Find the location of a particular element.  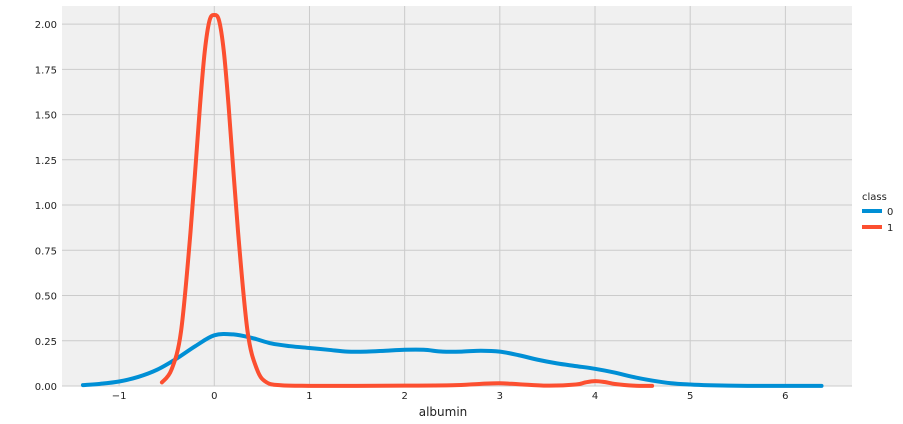

legend: class 0 1 is located at coordinates (877, 213).